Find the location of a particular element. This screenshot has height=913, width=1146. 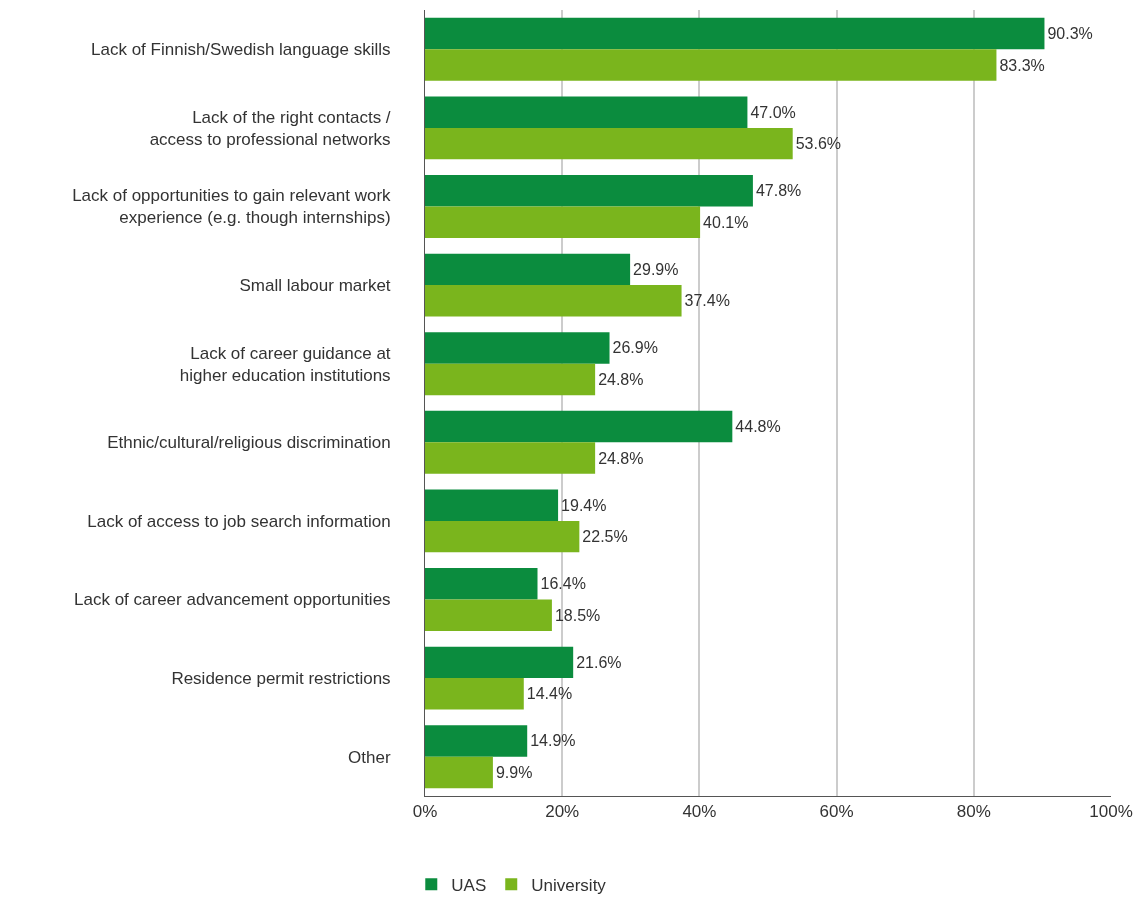

x-tick-label: 80% is located at coordinates (973, 812).